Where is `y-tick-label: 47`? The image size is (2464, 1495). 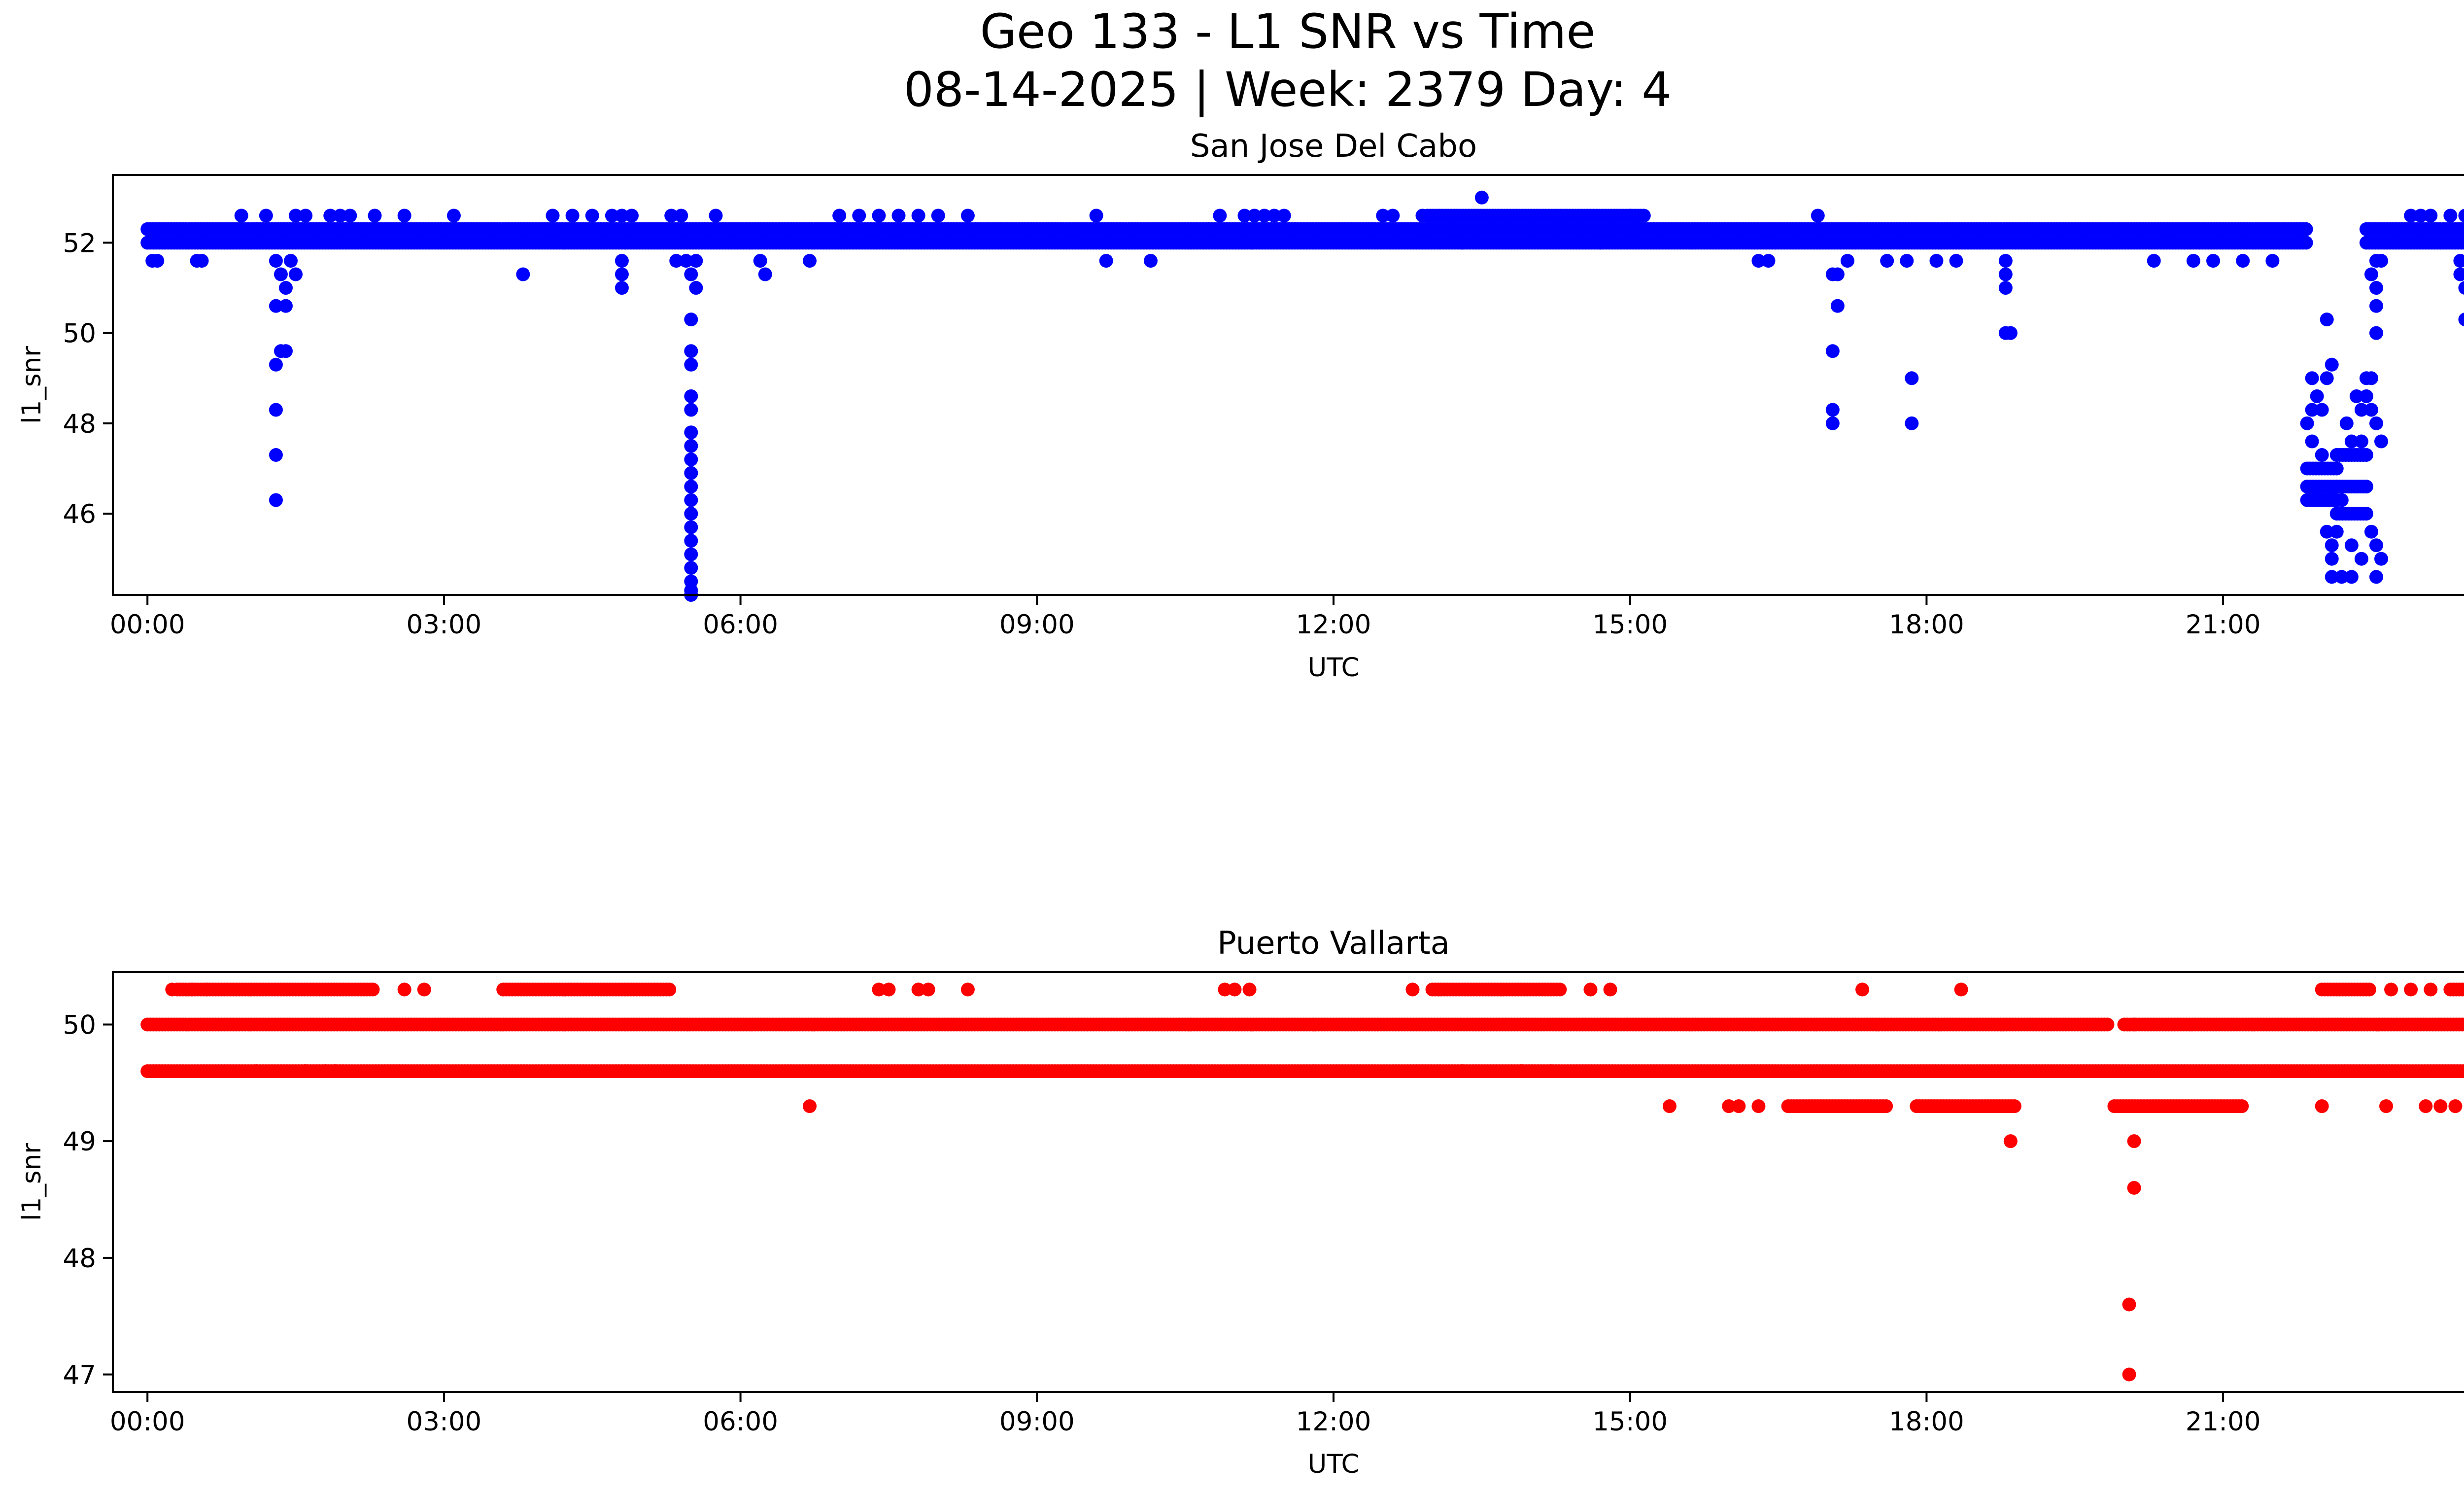 y-tick-label: 47 is located at coordinates (79, 1375).